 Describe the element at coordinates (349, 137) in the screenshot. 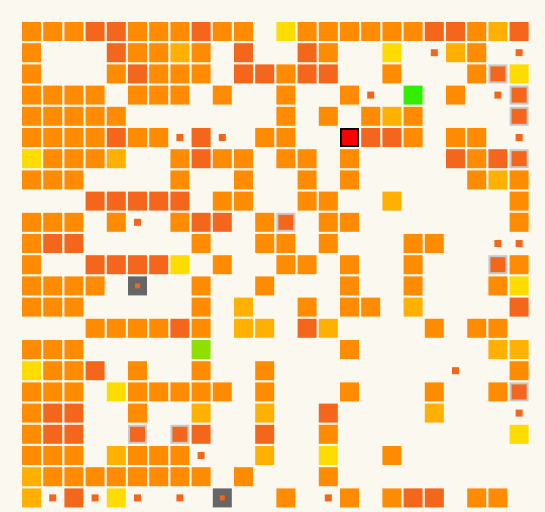

I see `selected-tile` at that location.